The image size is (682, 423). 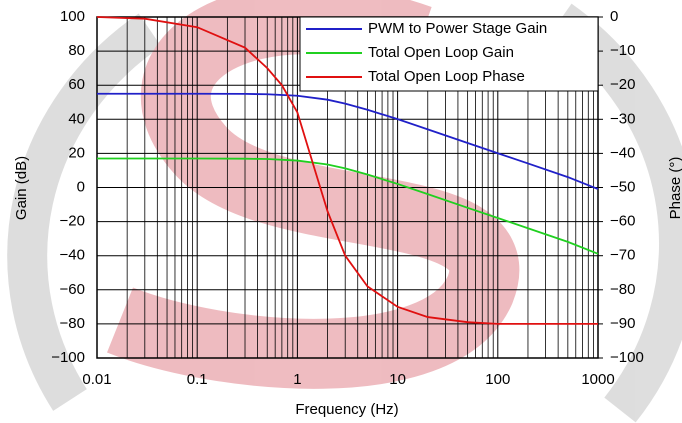 I want to click on y2-tick-label: −40, so click(x=622, y=152).